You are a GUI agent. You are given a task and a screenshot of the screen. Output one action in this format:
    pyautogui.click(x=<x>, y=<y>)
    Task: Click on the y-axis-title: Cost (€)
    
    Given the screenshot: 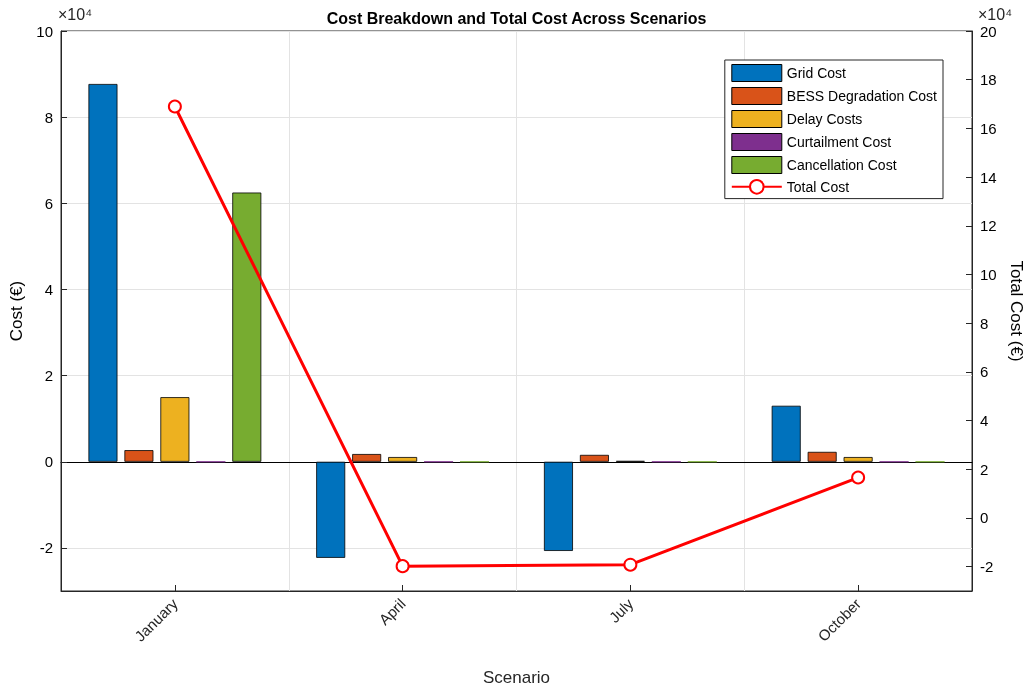 What is the action you would take?
    pyautogui.click(x=16, y=311)
    